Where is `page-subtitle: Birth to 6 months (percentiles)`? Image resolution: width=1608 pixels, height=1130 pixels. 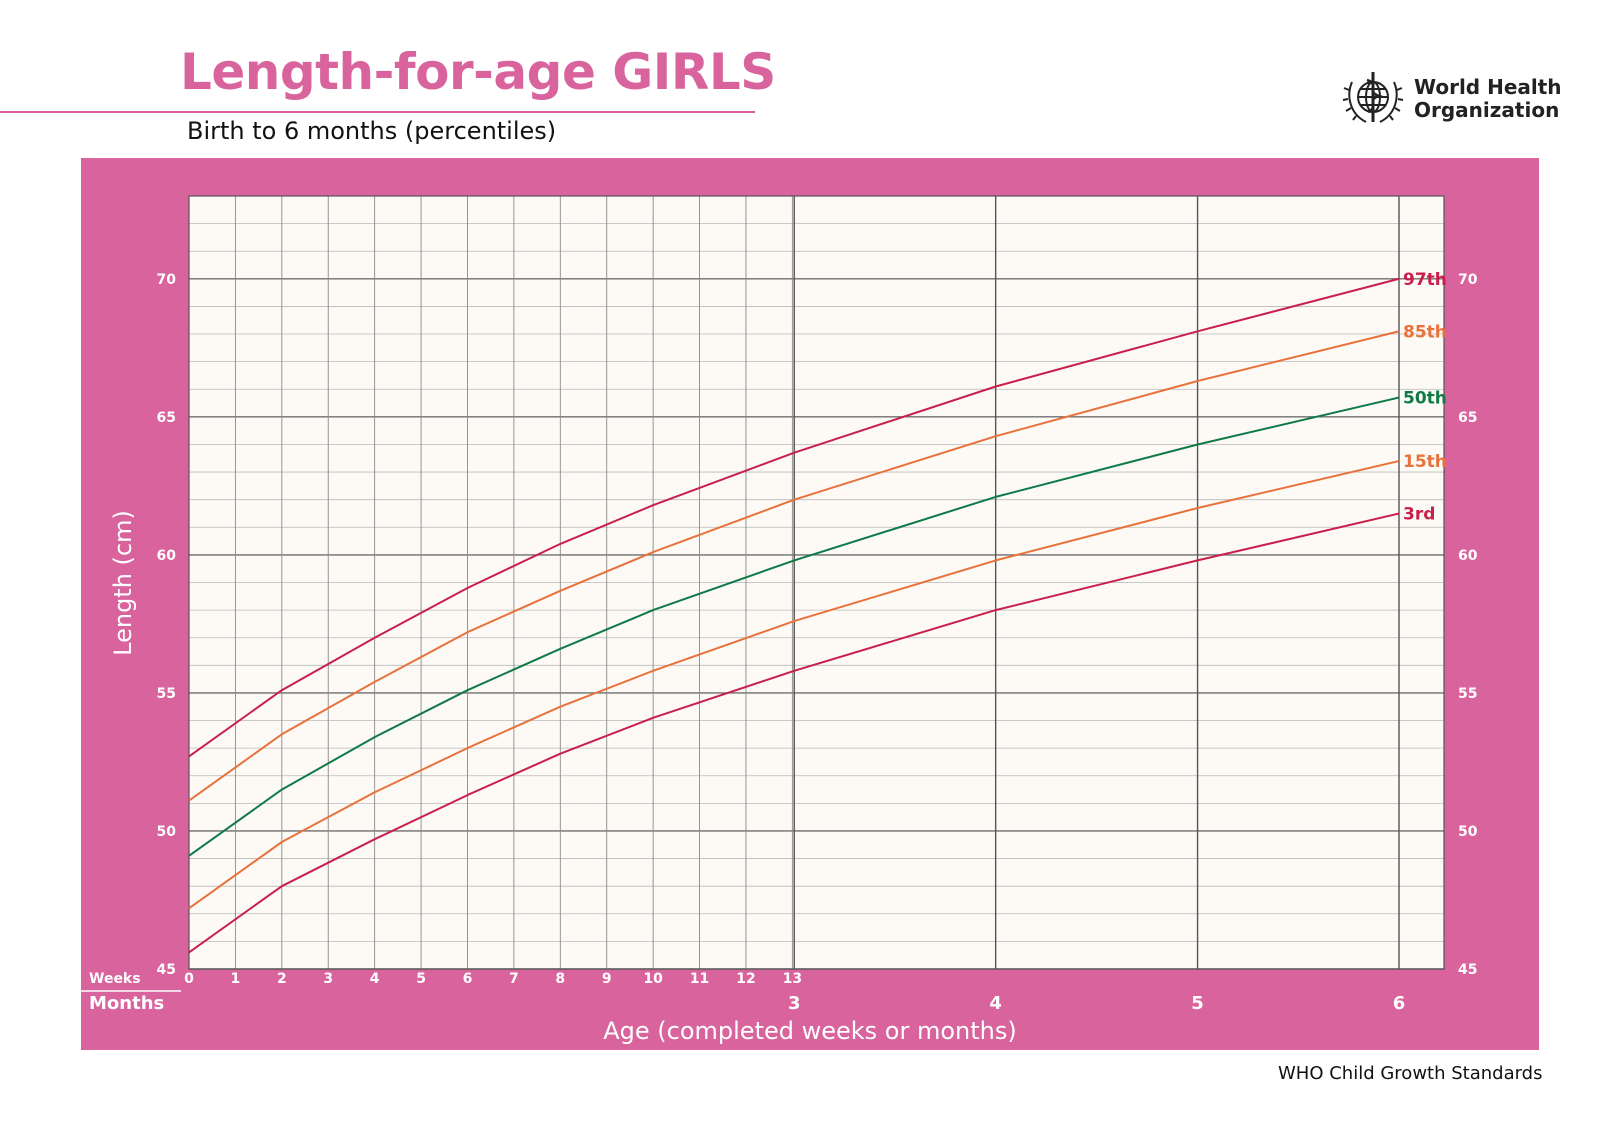
page-subtitle: Birth to 6 months (percentiles) is located at coordinates (372, 131).